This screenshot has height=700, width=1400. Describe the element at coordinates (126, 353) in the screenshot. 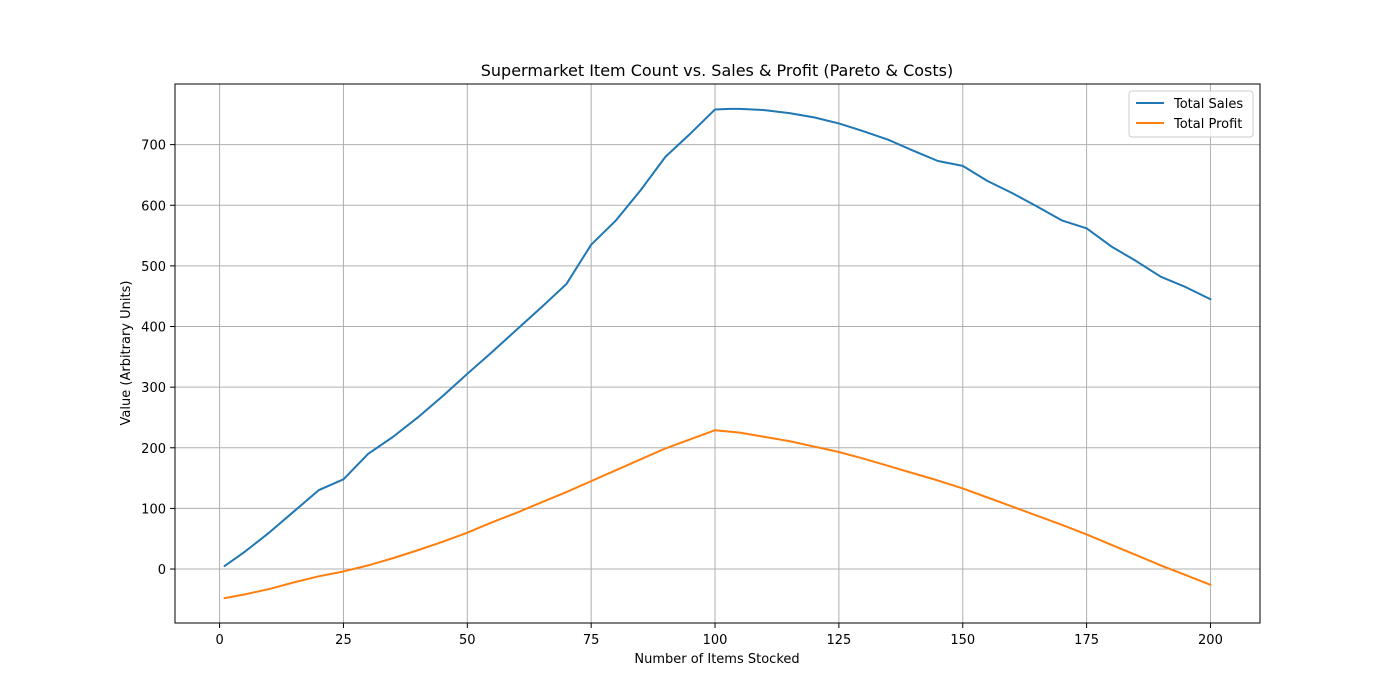

I see `y-axis-label: Value (Arbitrary Units)` at that location.